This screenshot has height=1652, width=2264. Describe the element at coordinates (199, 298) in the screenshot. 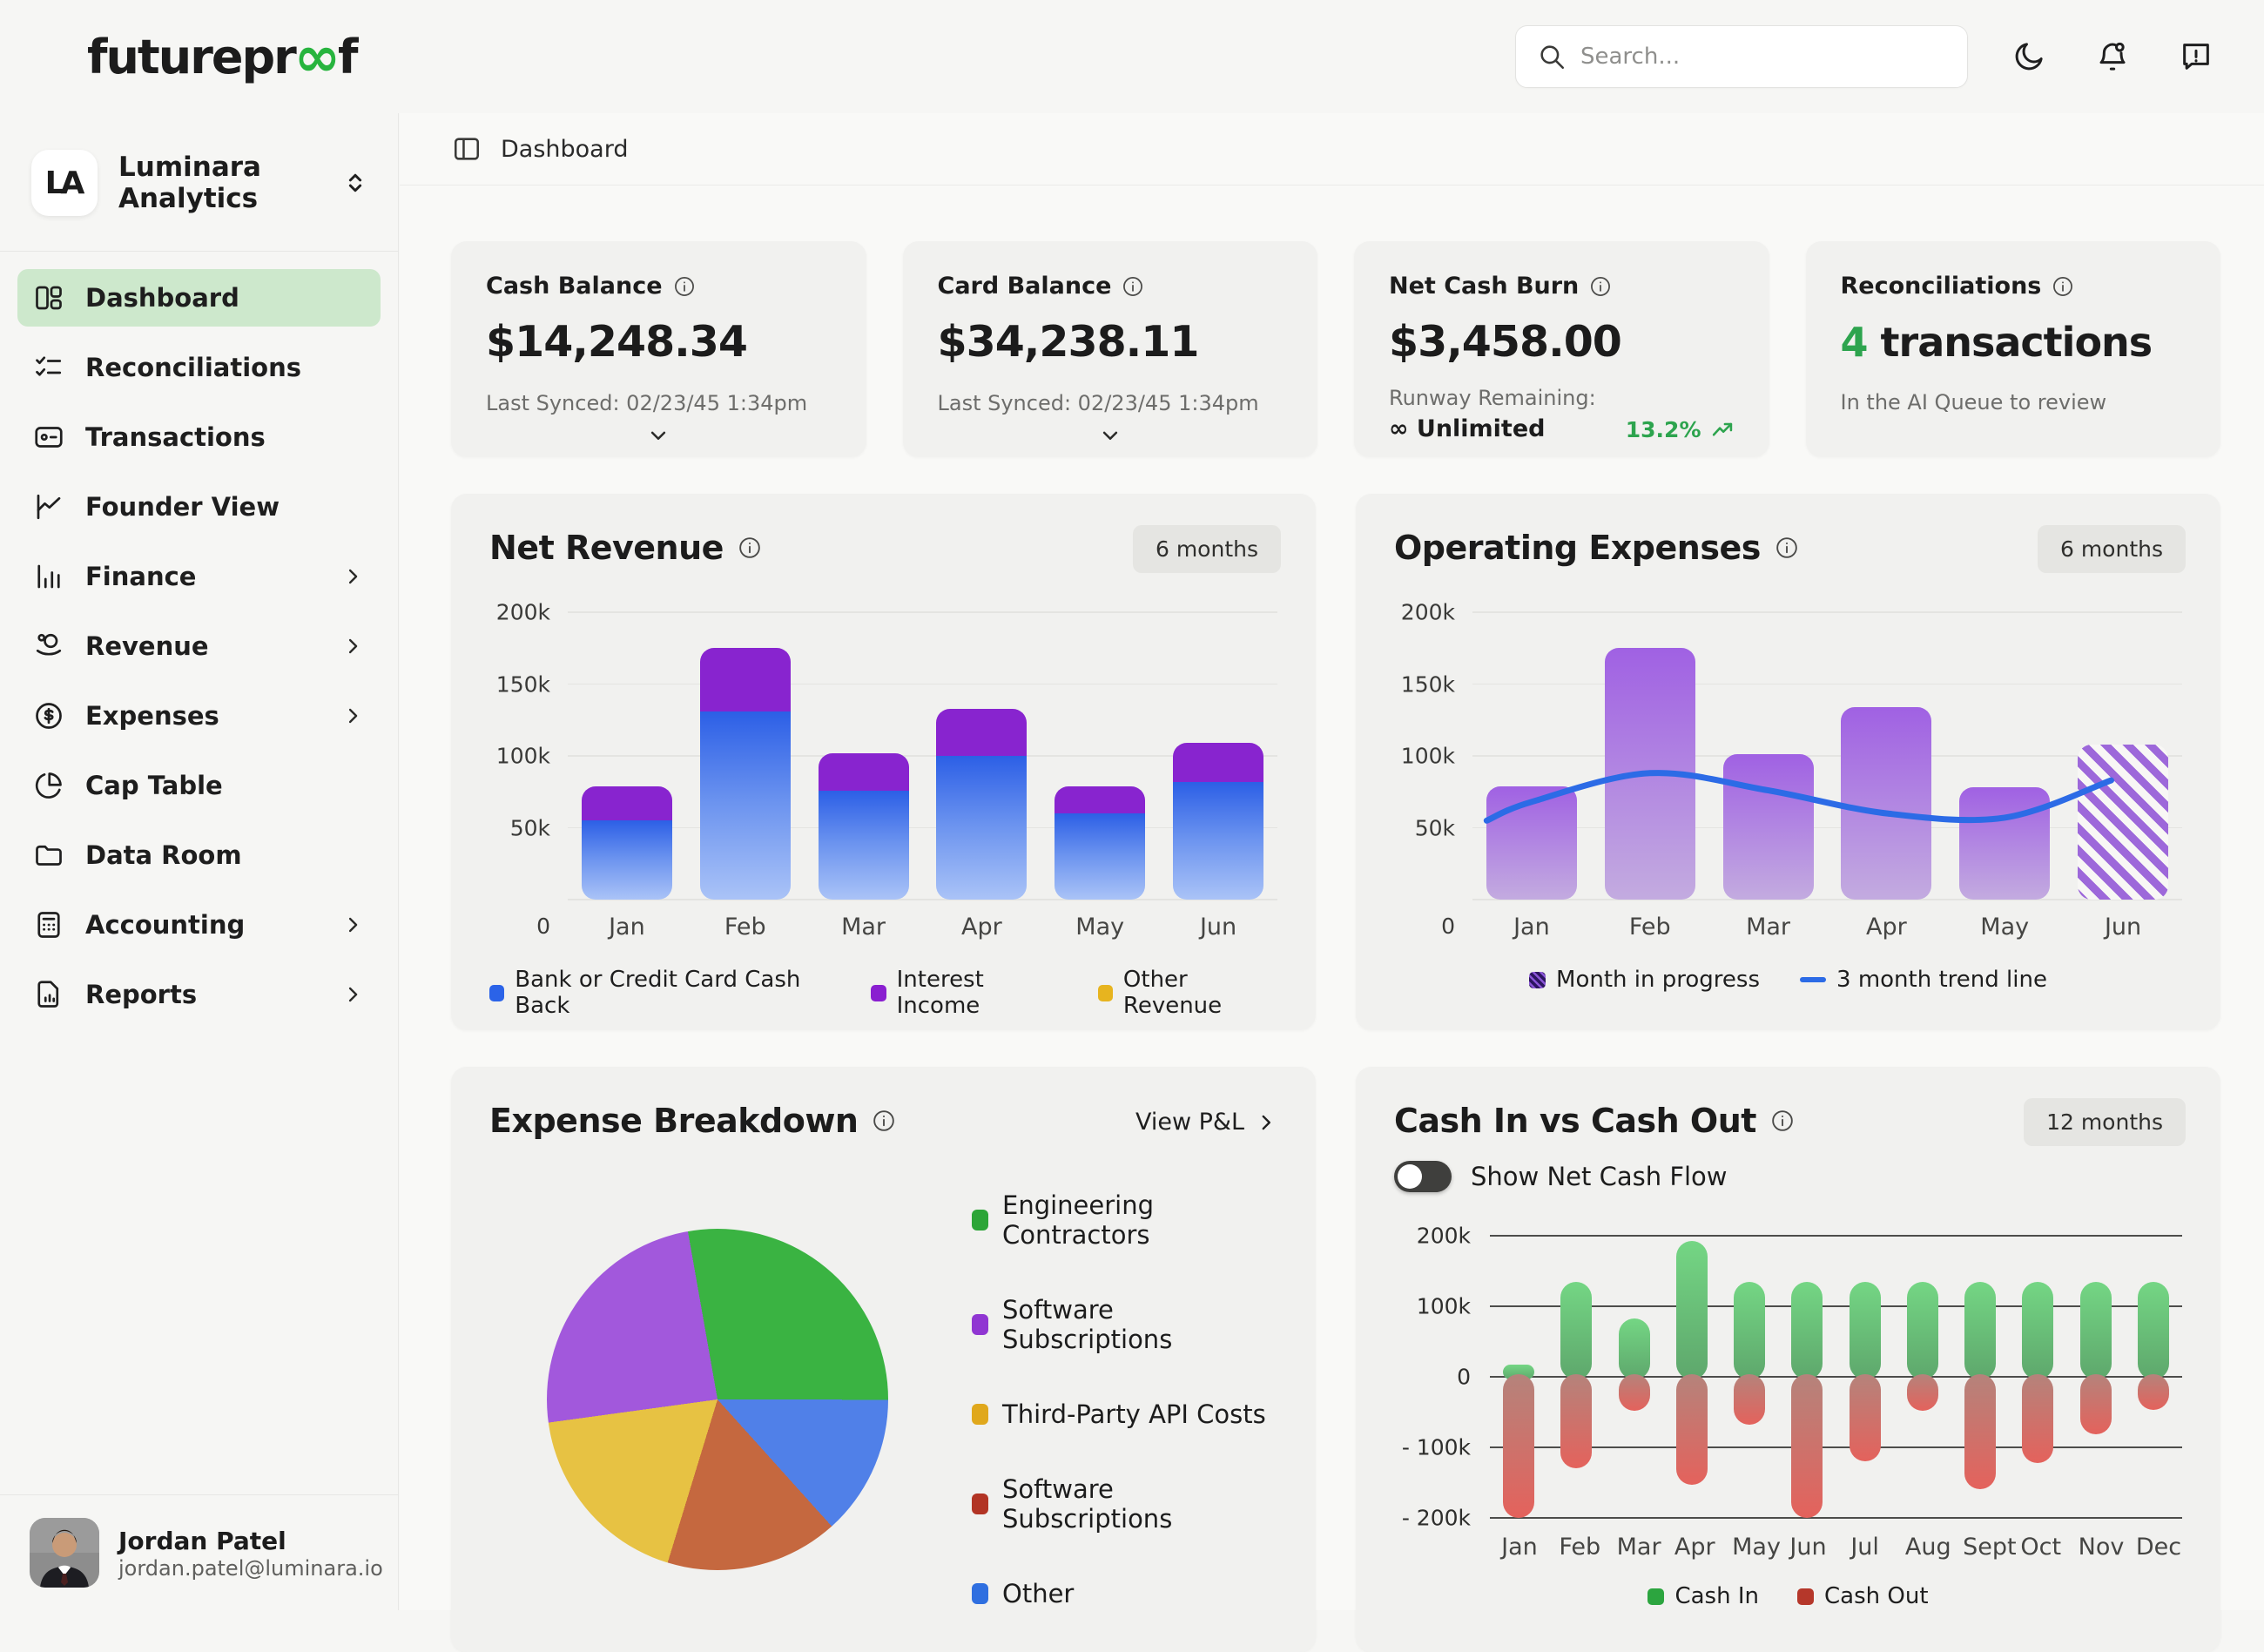

I see `sidebar-item-dashboard: Dashboard` at that location.